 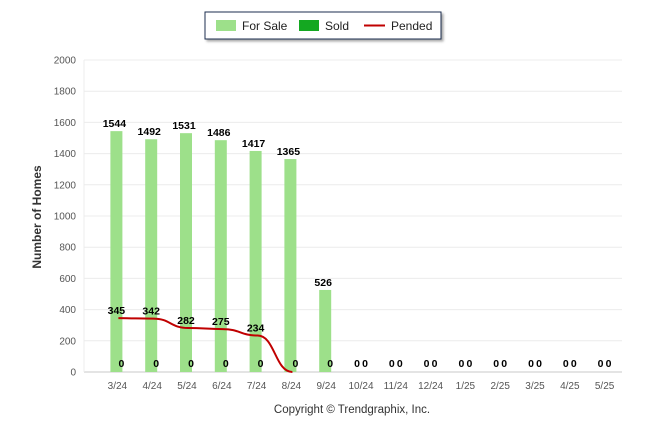 I want to click on legend-item-for-sale: For Sale, so click(x=252, y=26).